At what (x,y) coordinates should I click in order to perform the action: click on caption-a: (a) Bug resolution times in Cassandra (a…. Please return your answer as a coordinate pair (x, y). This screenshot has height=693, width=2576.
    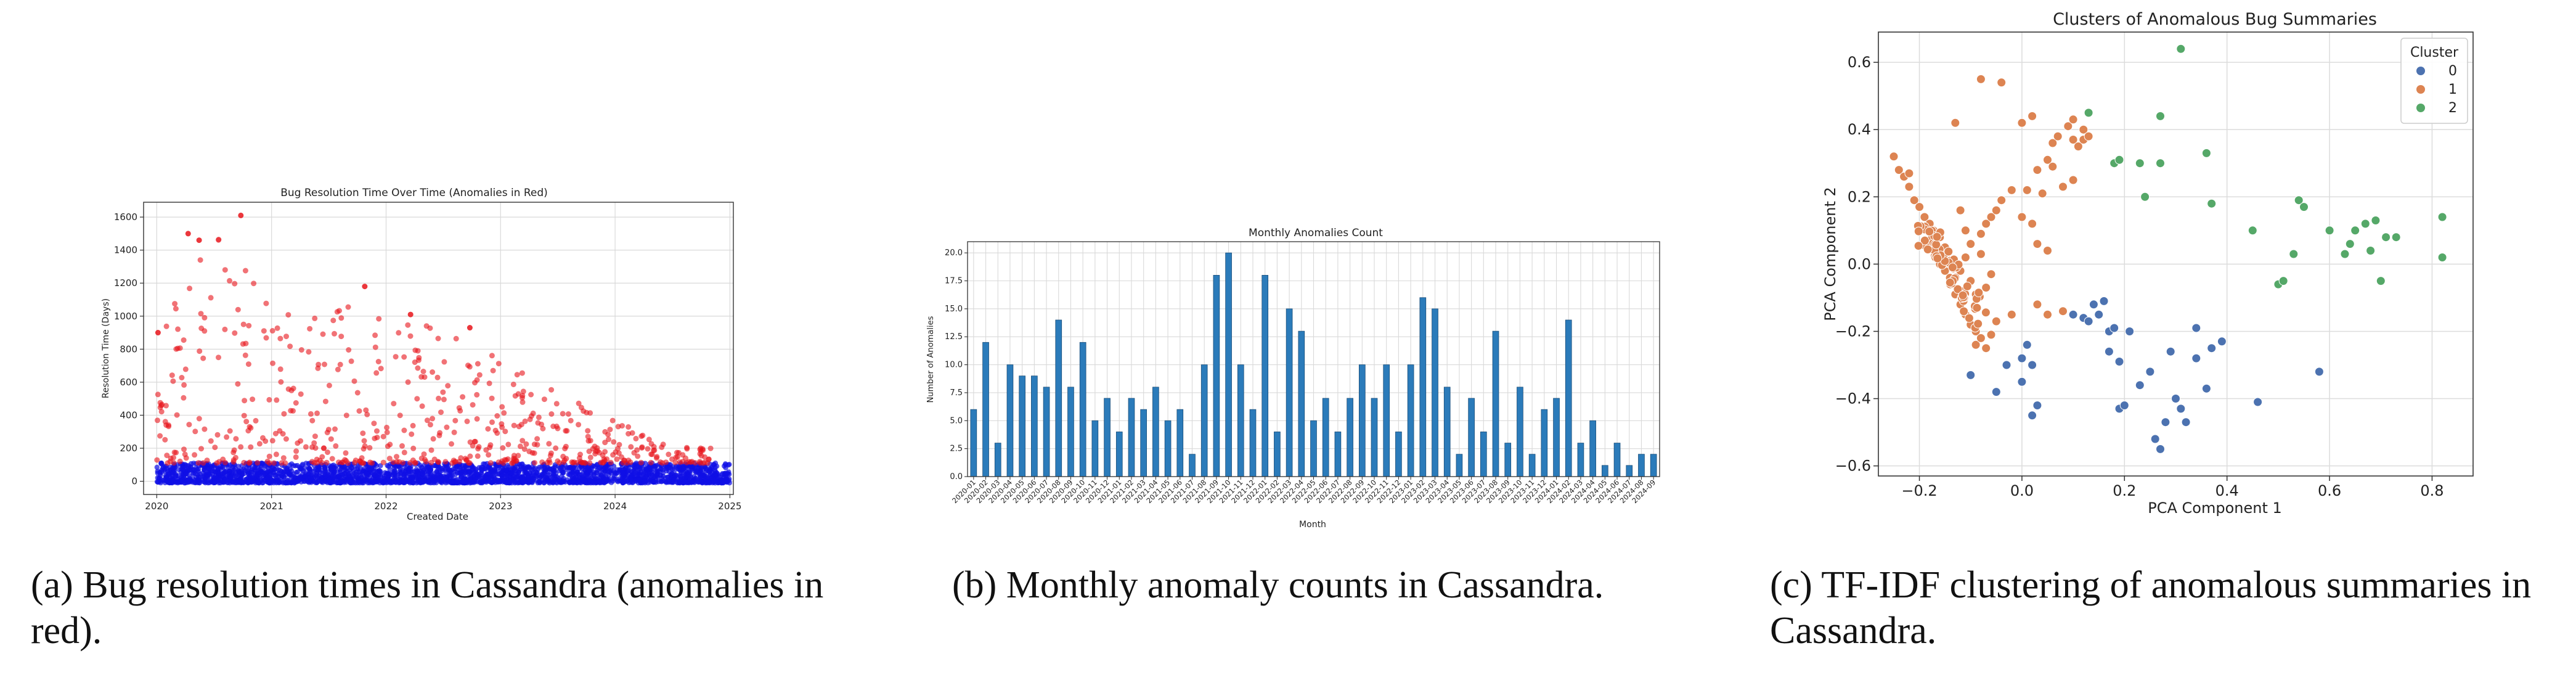
    Looking at the image, I should click on (428, 608).